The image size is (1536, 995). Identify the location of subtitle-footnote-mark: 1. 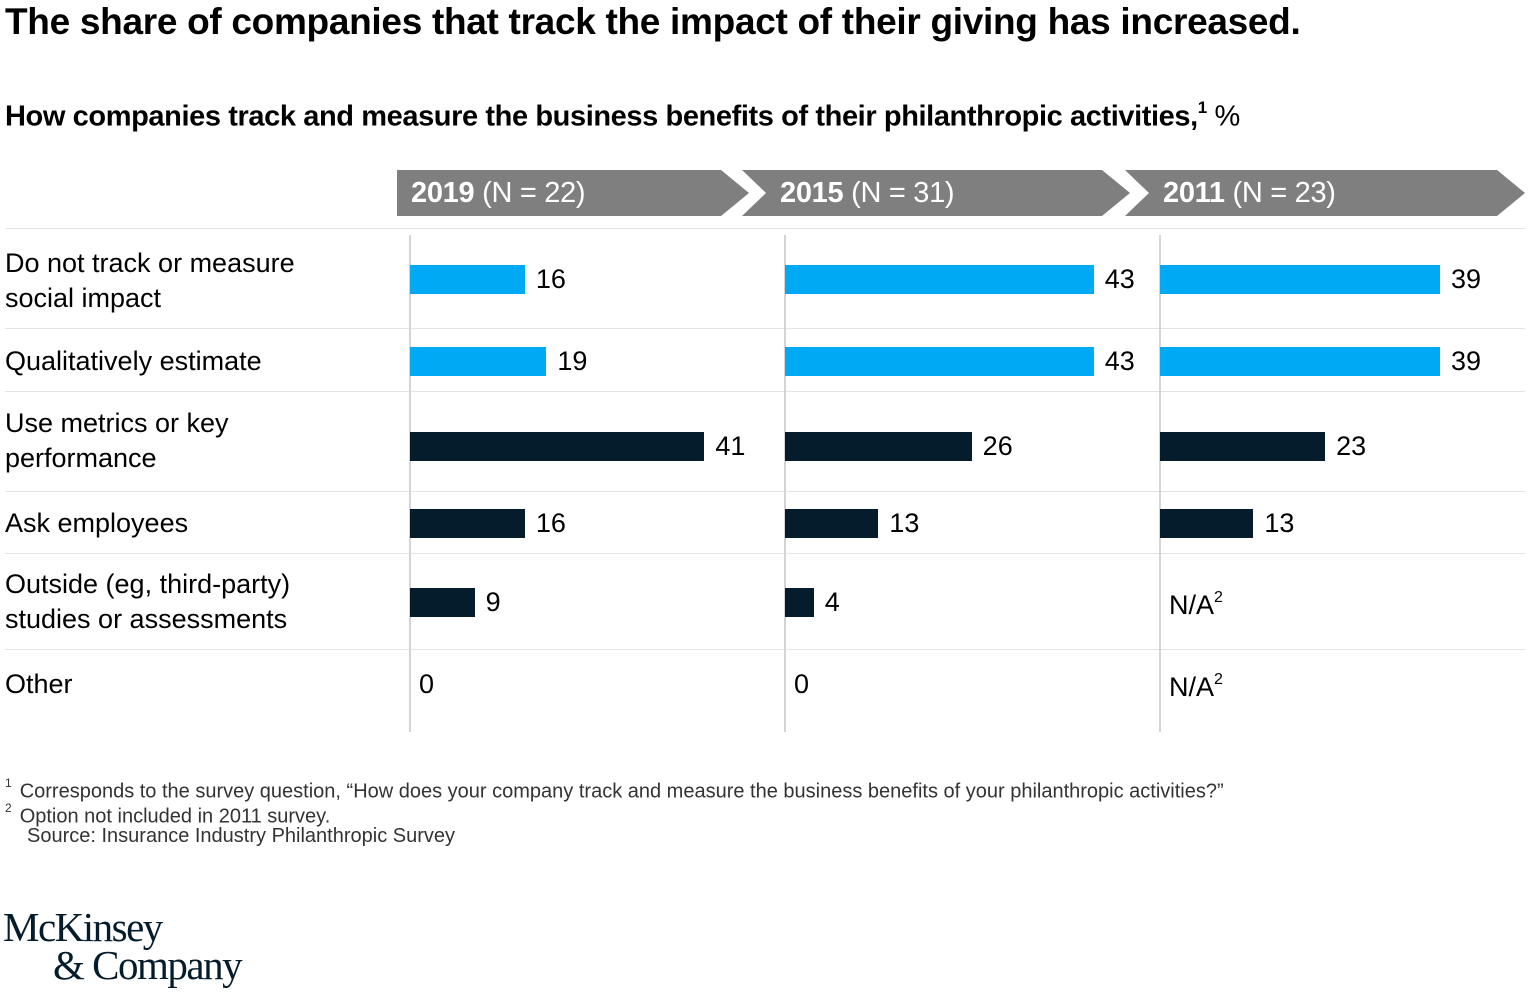
(1202, 107).